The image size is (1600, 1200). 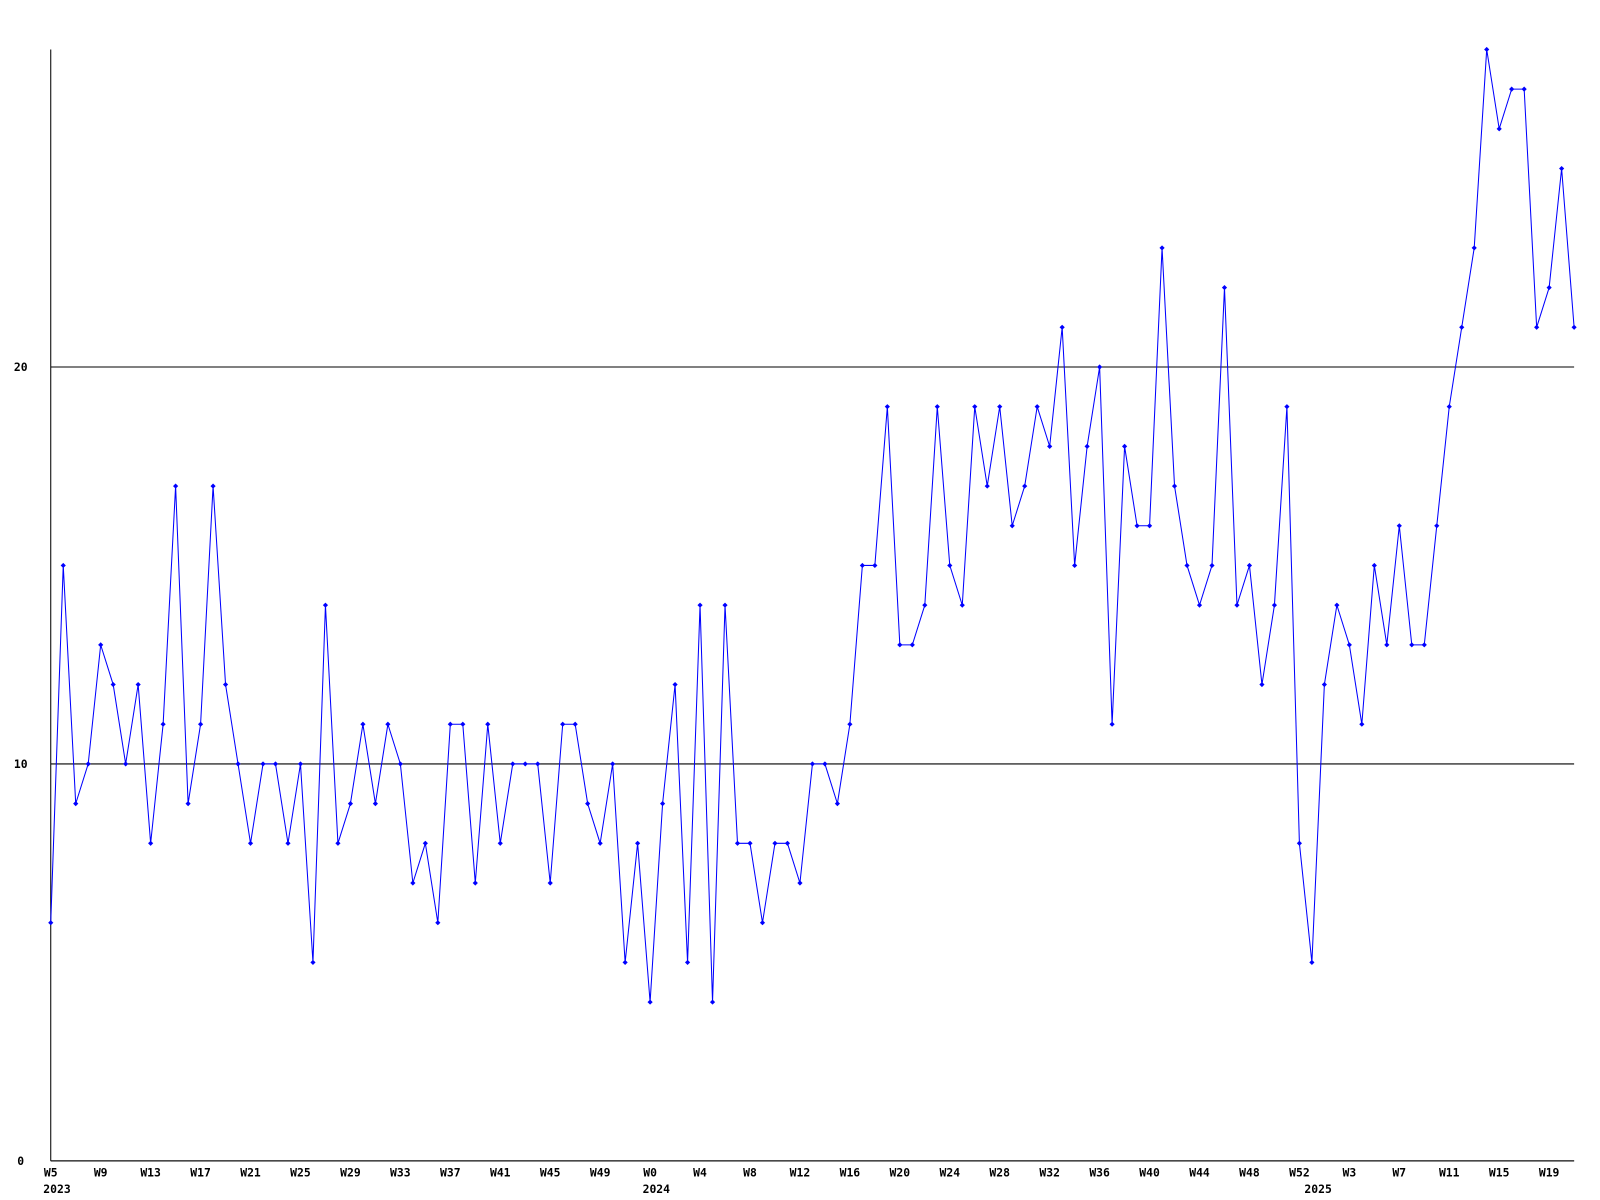 I want to click on y-tick-label: 0, so click(x=20, y=1161).